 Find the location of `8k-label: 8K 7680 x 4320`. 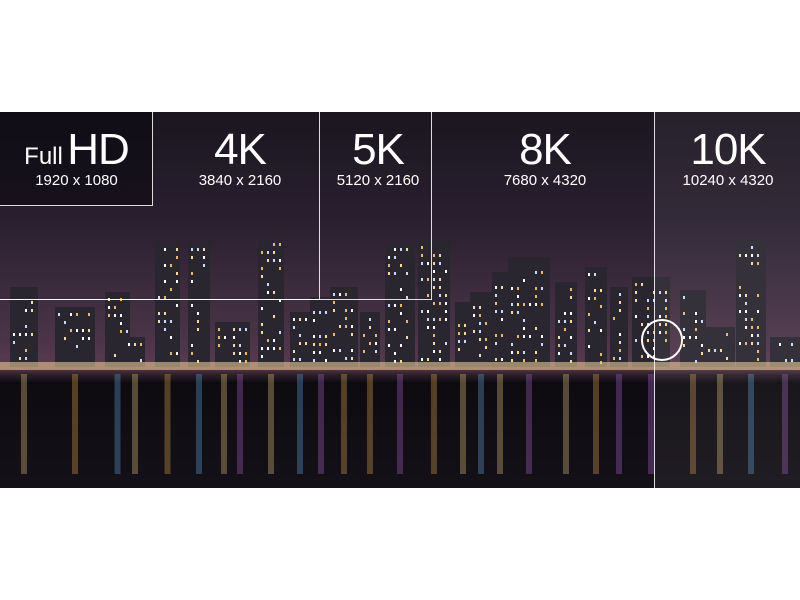

8k-label: 8K 7680 x 4320 is located at coordinates (545, 159).